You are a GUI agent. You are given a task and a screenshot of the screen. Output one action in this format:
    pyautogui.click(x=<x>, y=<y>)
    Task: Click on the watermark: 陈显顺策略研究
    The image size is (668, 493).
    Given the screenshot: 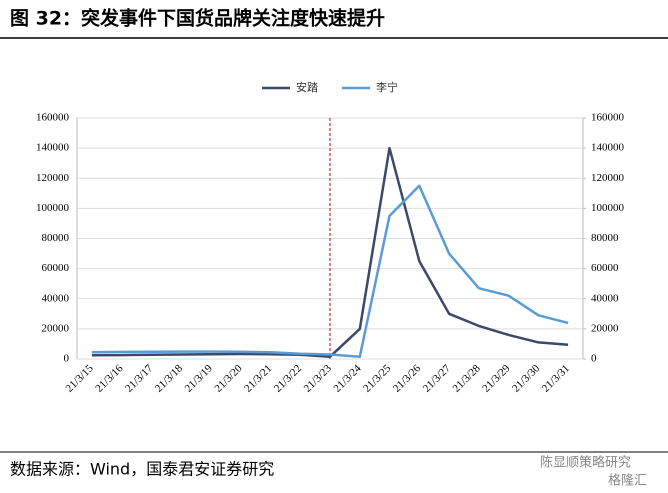 What is the action you would take?
    pyautogui.click(x=585, y=463)
    